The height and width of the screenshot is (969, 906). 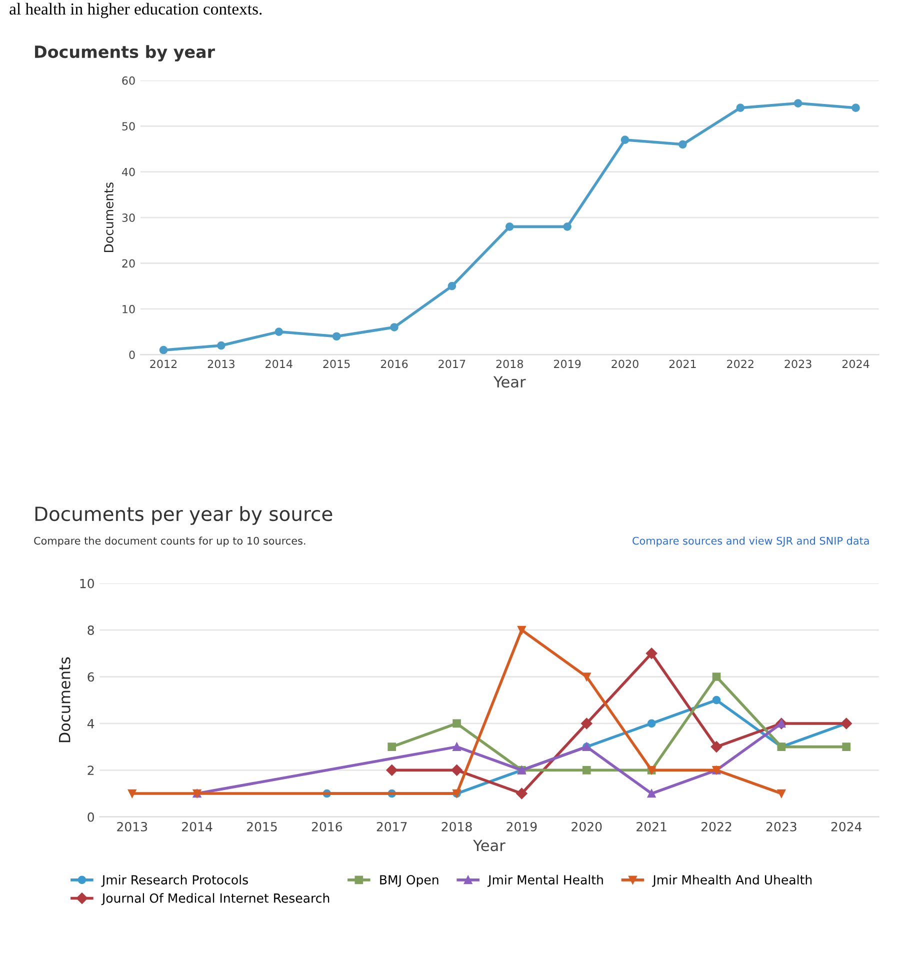 I want to click on legend-label: Jmir Mhealth And Uhealth, so click(x=732, y=880).